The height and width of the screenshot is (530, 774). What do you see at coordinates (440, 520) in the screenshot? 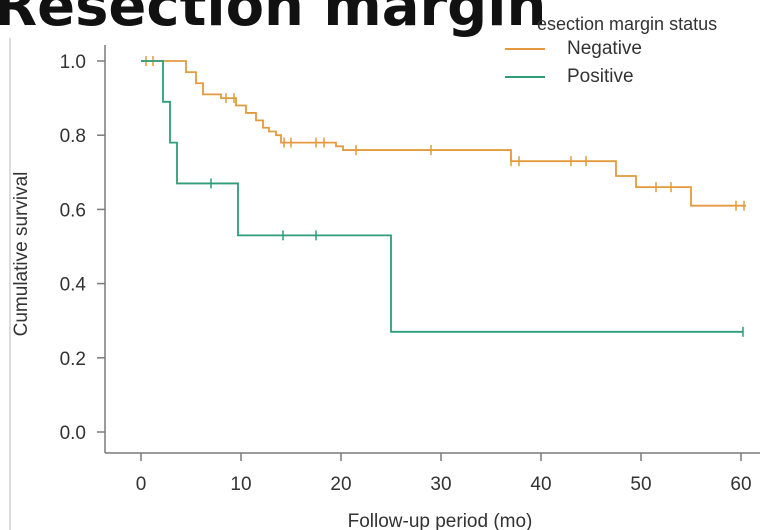
I see `x-axis-label: Follow-up period (mo)` at bounding box center [440, 520].